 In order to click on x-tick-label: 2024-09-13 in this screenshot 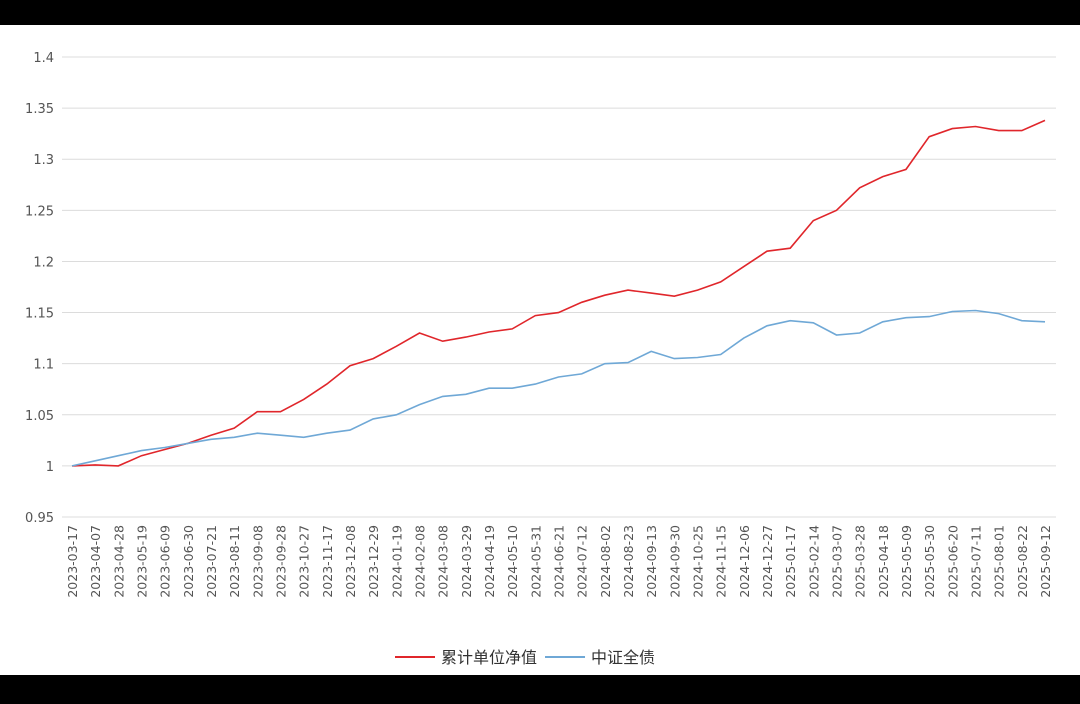, I will do `click(651, 561)`.